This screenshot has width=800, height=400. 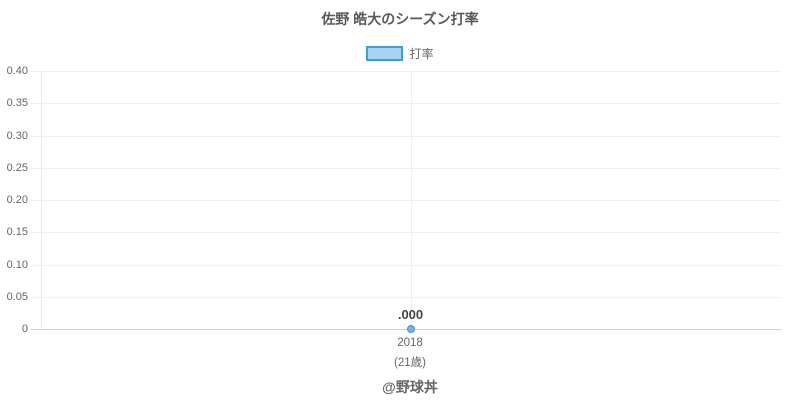 I want to click on x-axis-label-year: 2018, so click(x=410, y=343).